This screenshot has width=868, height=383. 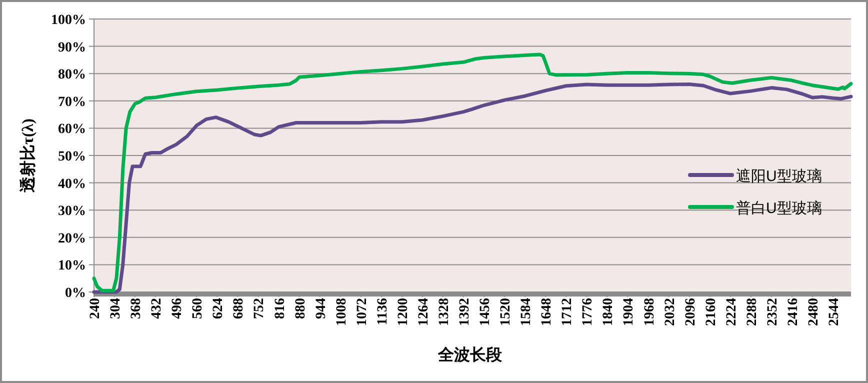 I want to click on x-tick-label: 1904, so click(x=629, y=312).